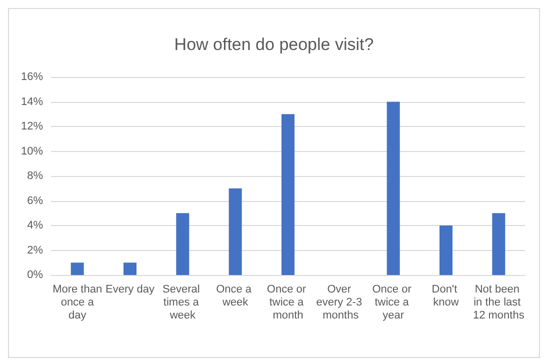  What do you see at coordinates (130, 290) in the screenshot?
I see `x-tick-label: Every day` at bounding box center [130, 290].